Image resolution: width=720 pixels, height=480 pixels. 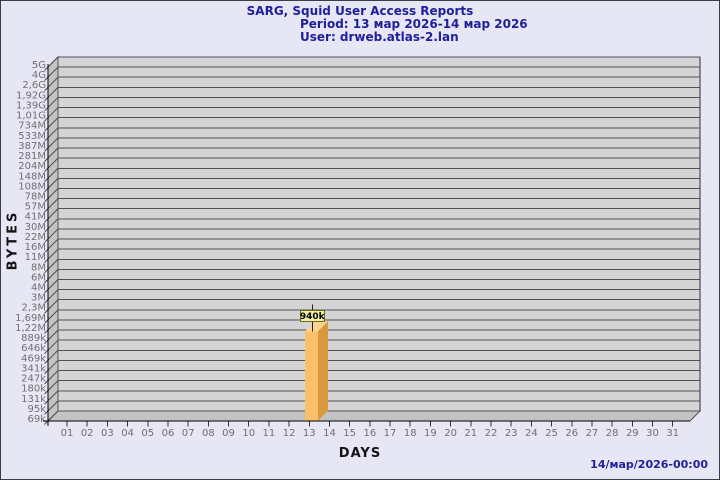 What do you see at coordinates (329, 433) in the screenshot?
I see `x-tick-label: 14` at bounding box center [329, 433].